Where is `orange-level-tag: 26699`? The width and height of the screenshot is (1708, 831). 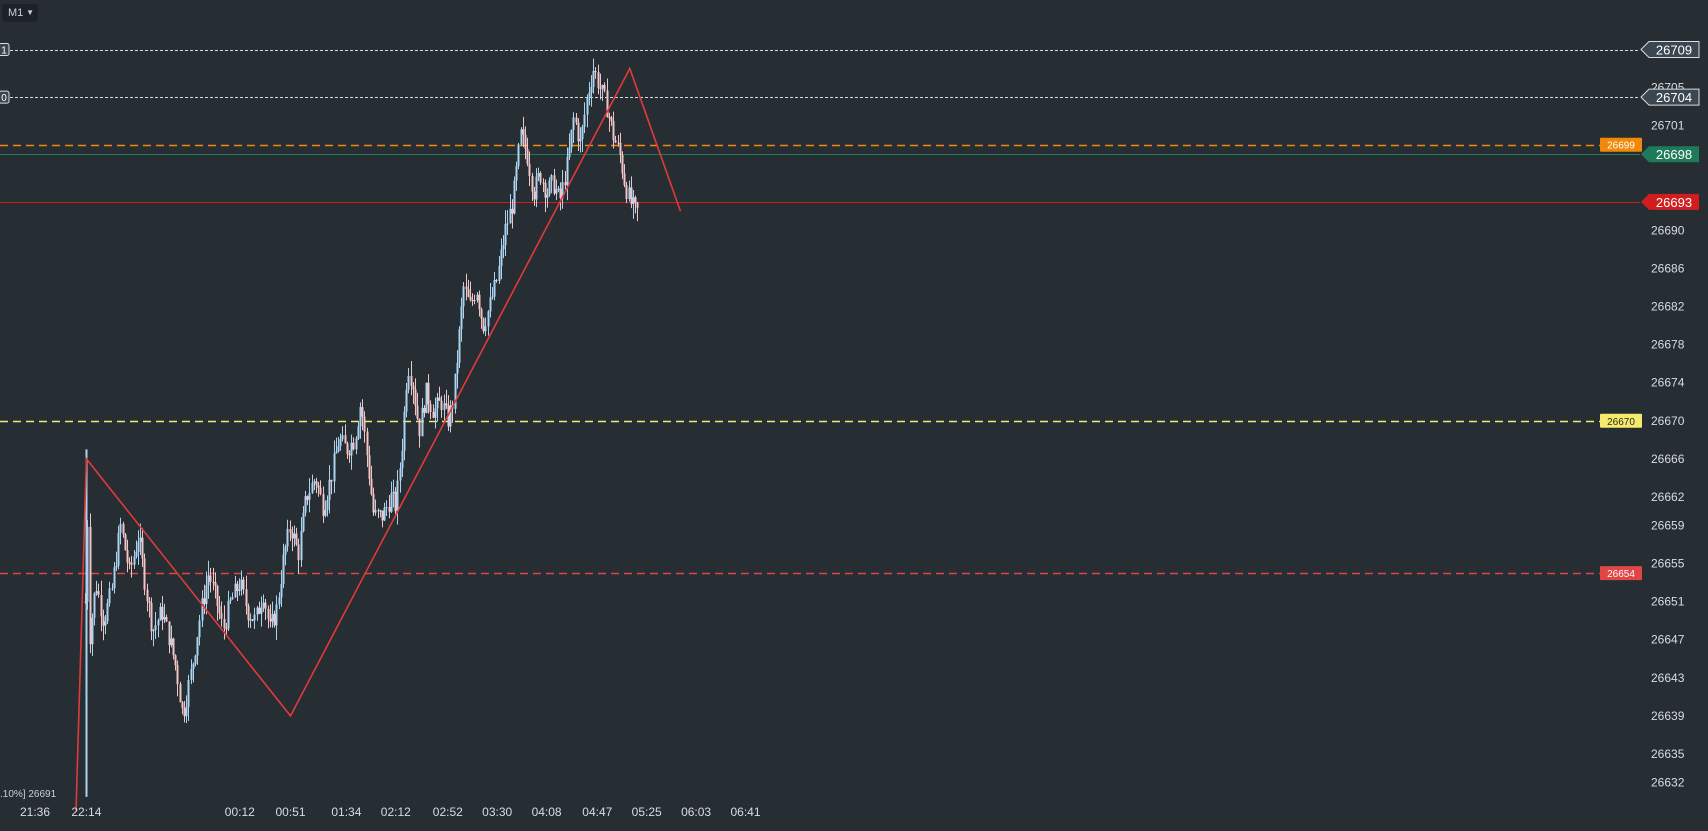 orange-level-tag: 26699 is located at coordinates (1621, 144).